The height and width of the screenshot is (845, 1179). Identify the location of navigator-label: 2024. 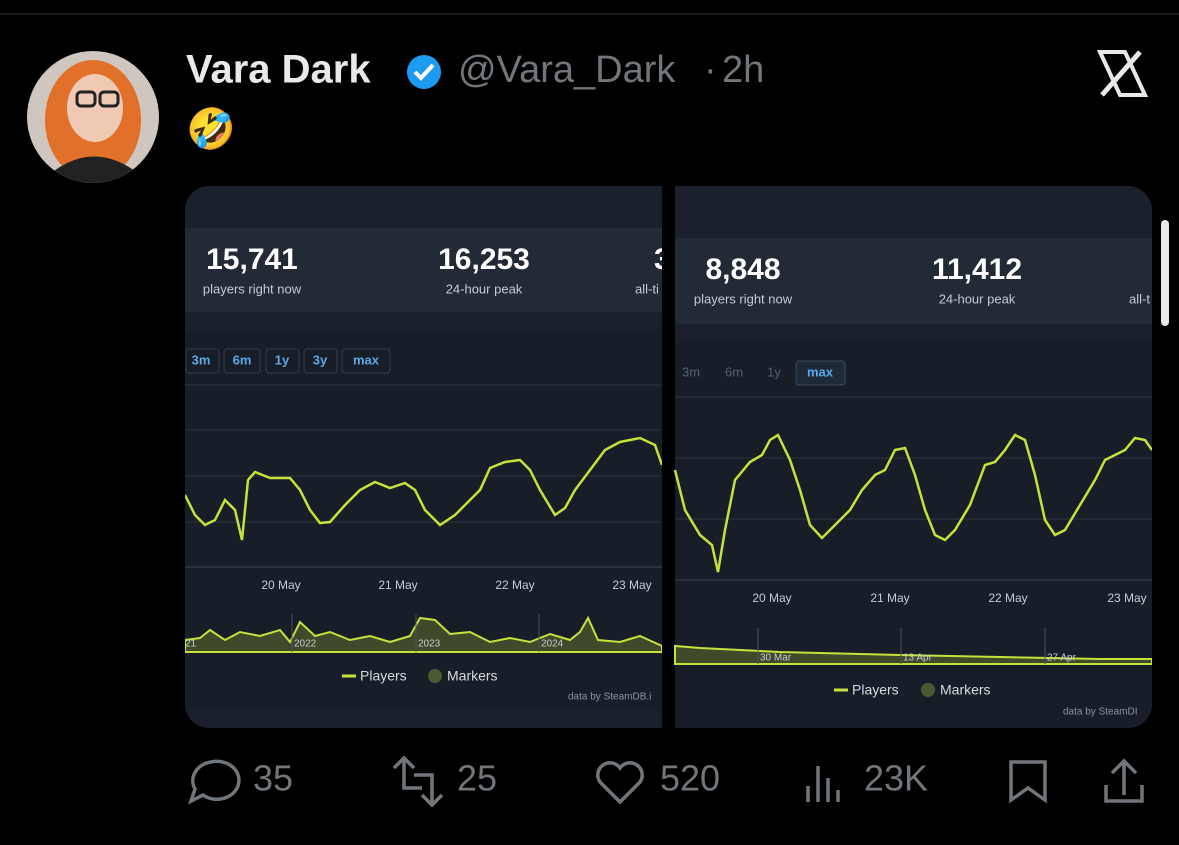
(552, 644).